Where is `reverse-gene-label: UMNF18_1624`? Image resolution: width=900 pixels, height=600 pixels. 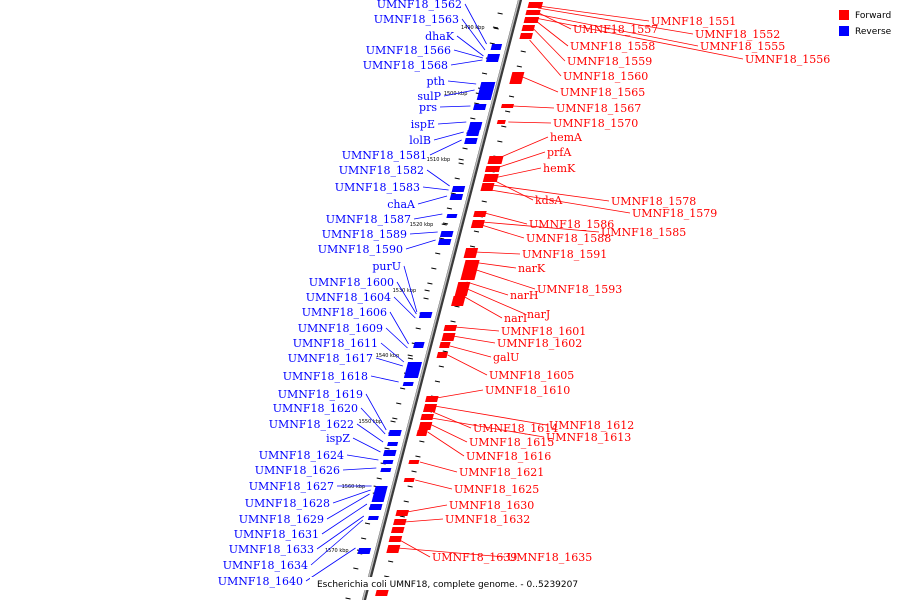 reverse-gene-label: UMNF18_1624 is located at coordinates (301, 455).